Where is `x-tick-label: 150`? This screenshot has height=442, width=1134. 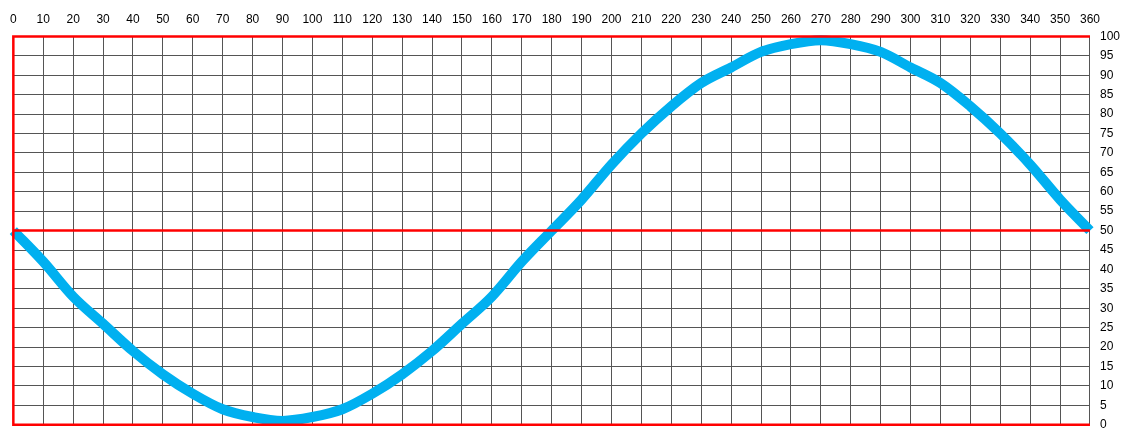
x-tick-label: 150 is located at coordinates (462, 18).